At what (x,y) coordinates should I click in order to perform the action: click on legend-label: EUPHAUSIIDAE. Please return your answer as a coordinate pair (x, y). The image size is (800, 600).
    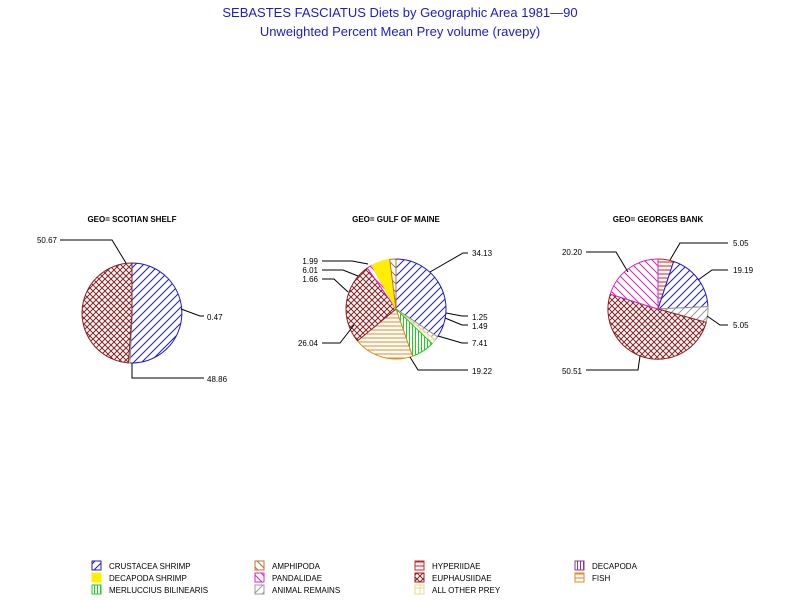
    Looking at the image, I should click on (462, 578).